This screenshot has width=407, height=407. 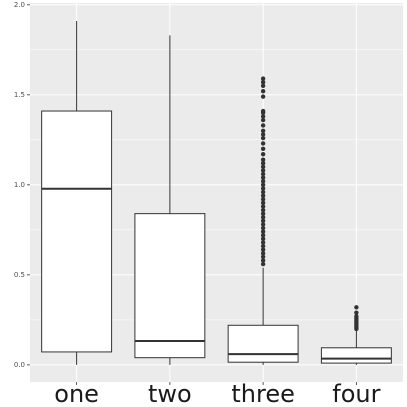 I want to click on x-tick-label: one, so click(x=76, y=393).